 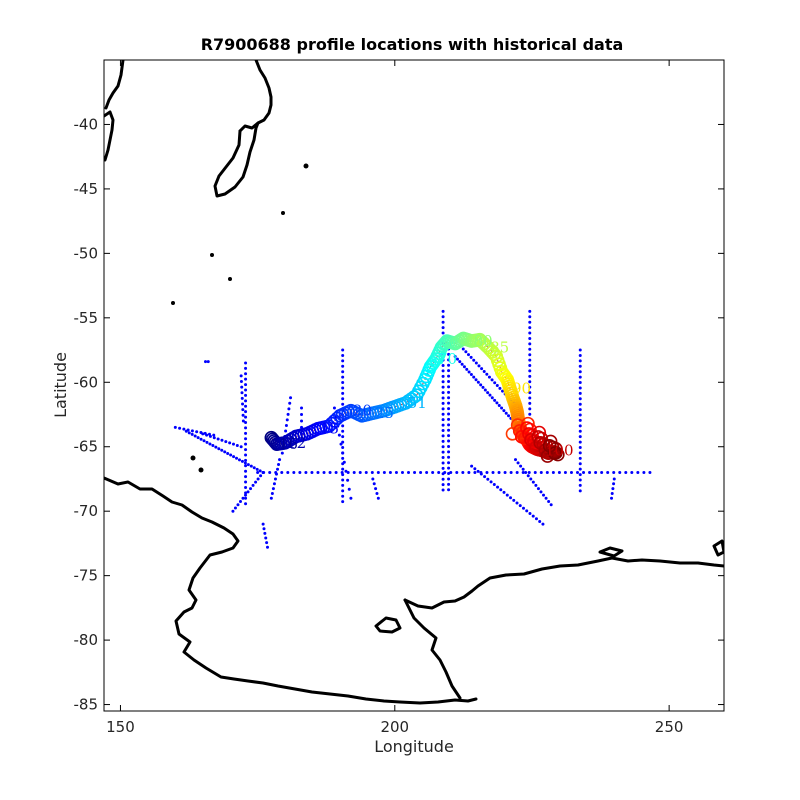 I want to click on y-tick-label: -65, so click(x=86, y=447).